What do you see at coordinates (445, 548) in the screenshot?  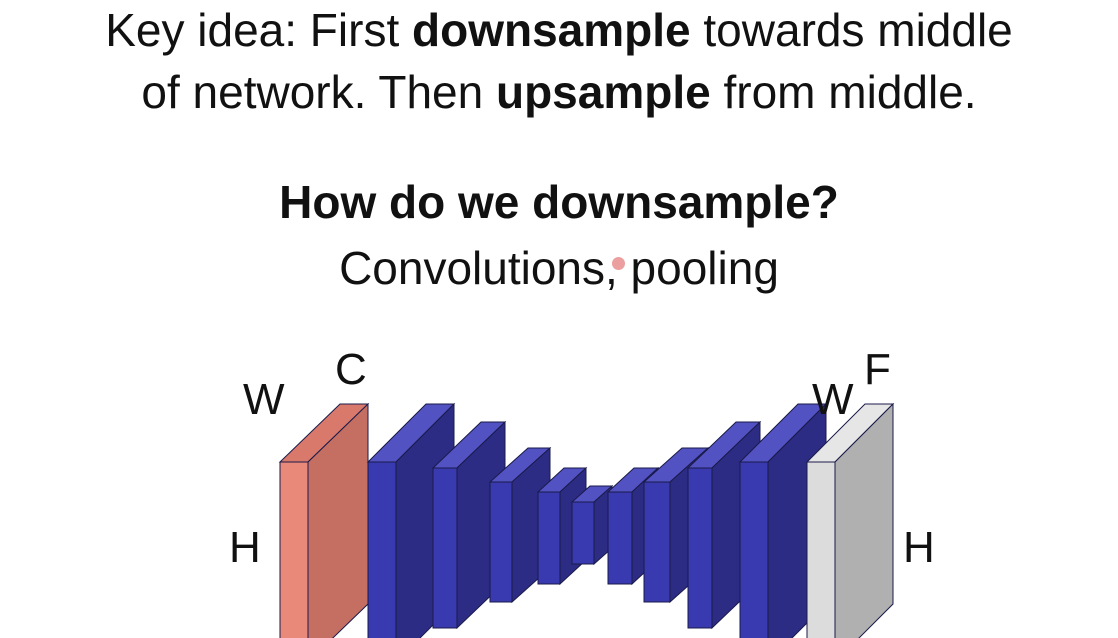 I see `conv-block-2-front` at bounding box center [445, 548].